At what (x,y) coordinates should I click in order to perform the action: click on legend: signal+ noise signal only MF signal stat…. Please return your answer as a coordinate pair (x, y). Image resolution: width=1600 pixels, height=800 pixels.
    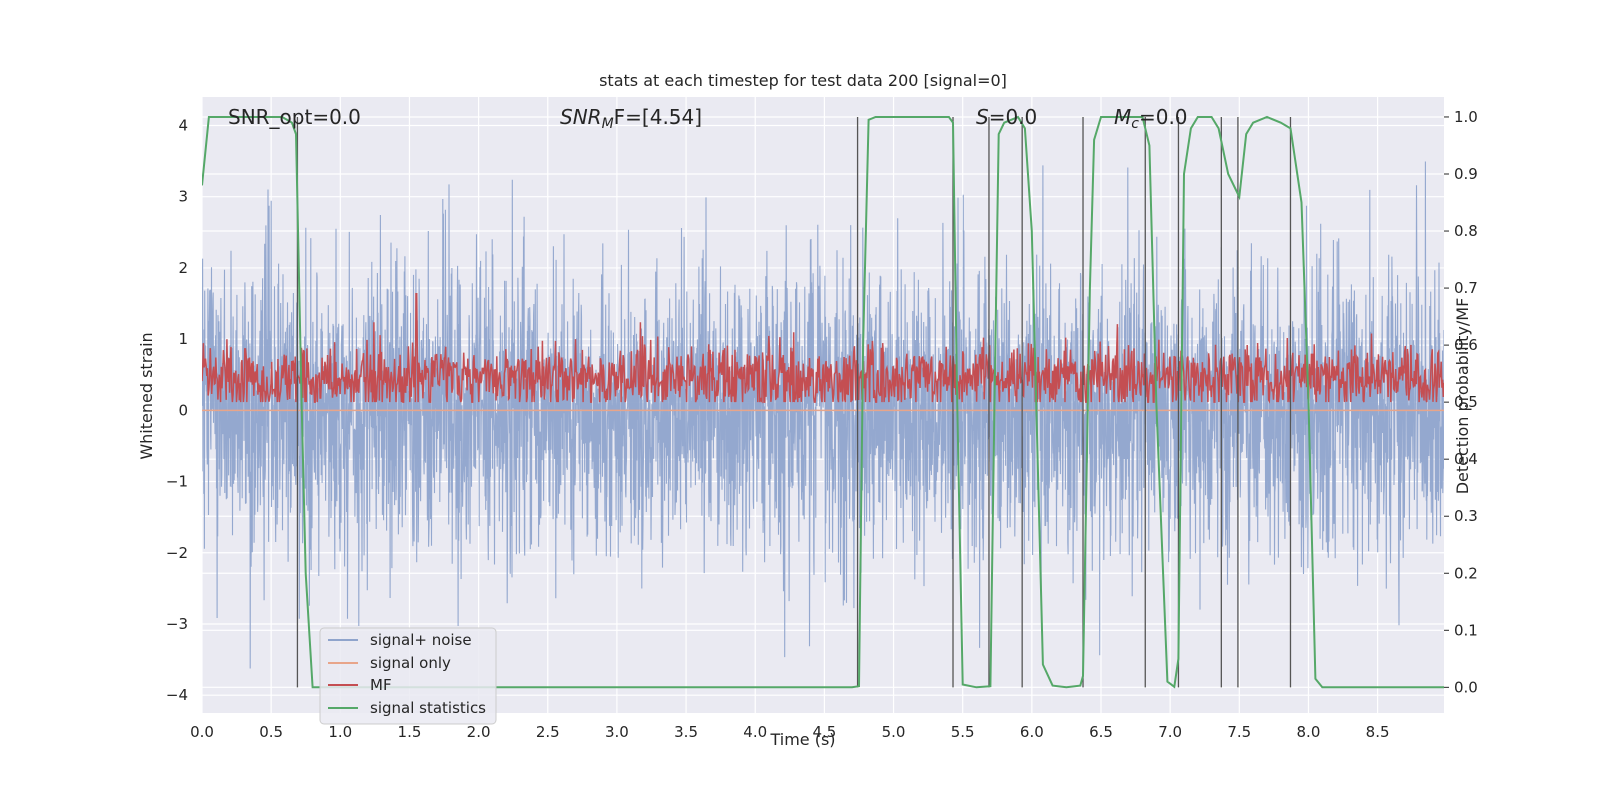
    Looking at the image, I should click on (408, 676).